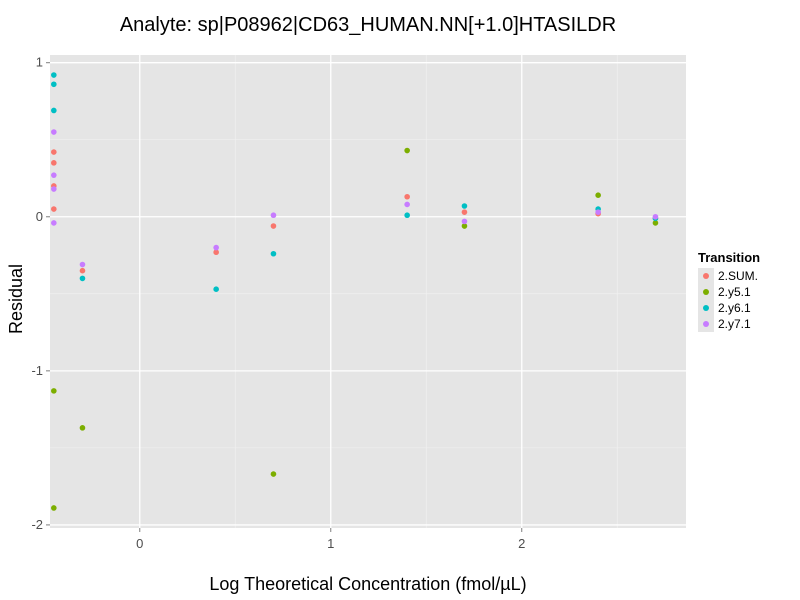  What do you see at coordinates (39, 62) in the screenshot?
I see `y-tick-label: 1` at bounding box center [39, 62].